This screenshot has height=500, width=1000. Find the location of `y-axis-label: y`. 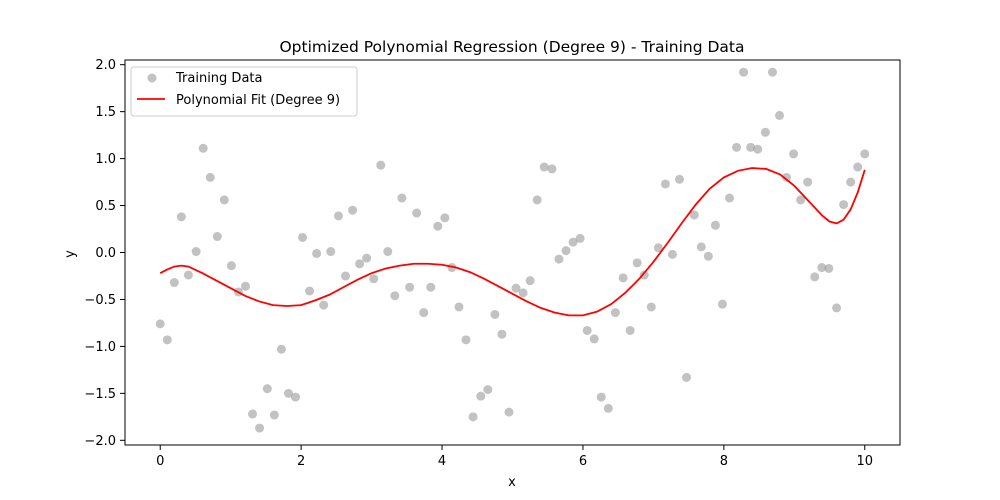

y-axis-label: y is located at coordinates (70, 254).